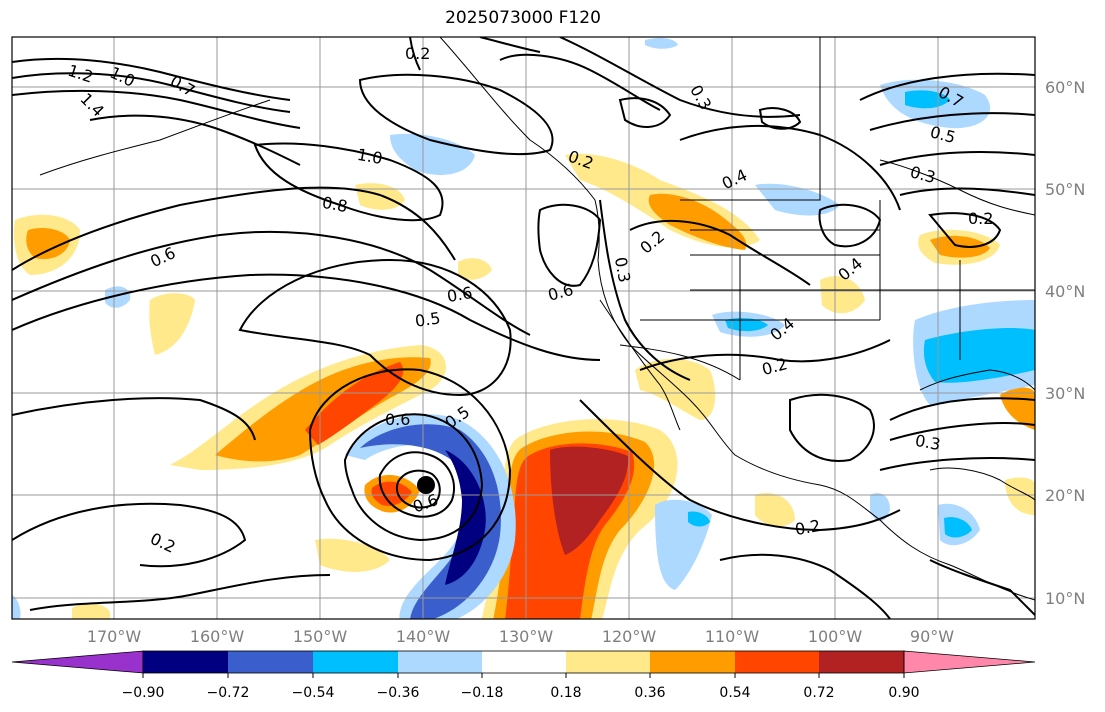 The image size is (1105, 712). I want to click on colorbar-frame, so click(523, 662).